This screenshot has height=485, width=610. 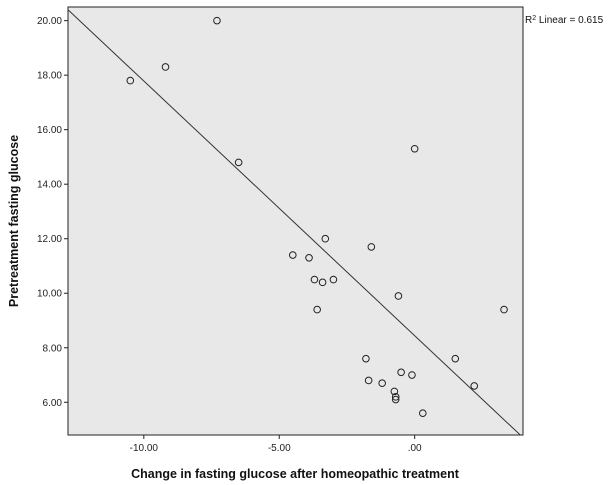 What do you see at coordinates (415, 448) in the screenshot?
I see `x-tick-label: .00` at bounding box center [415, 448].